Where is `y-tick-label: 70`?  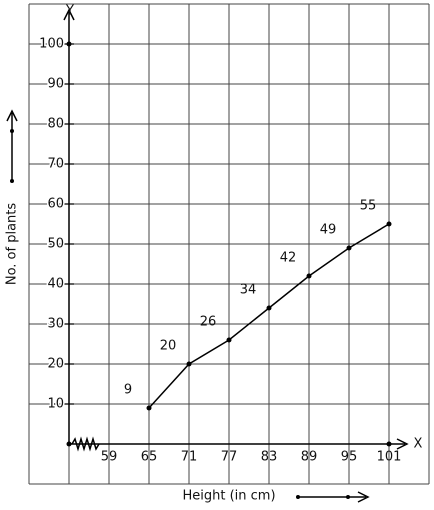 y-tick-label: 70 is located at coordinates (55, 164).